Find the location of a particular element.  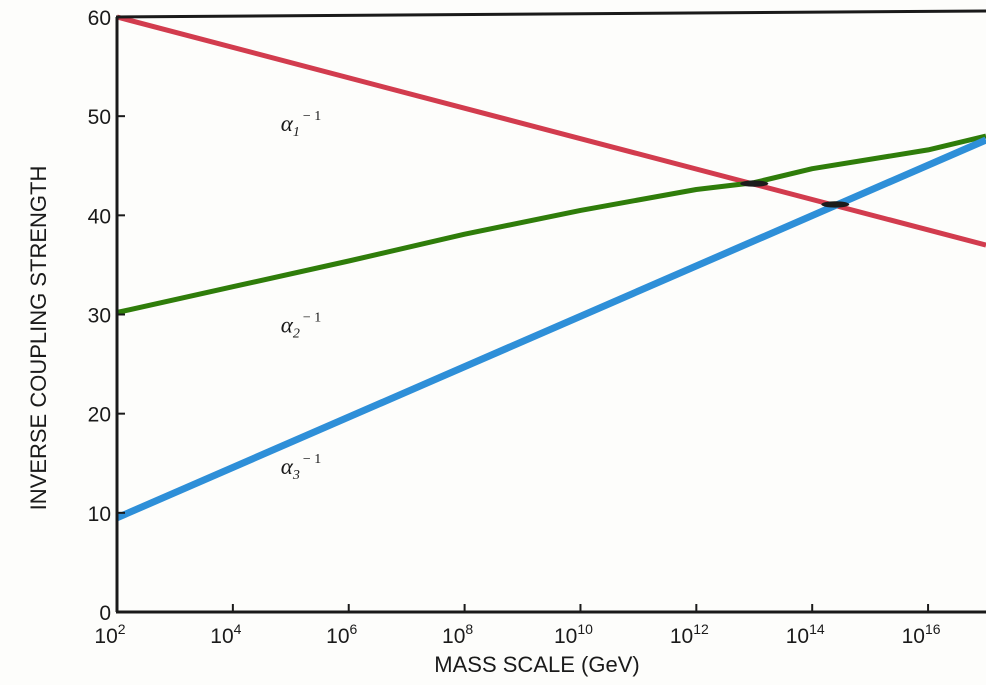

x-tick-label: 10¹² is located at coordinates (689, 634).